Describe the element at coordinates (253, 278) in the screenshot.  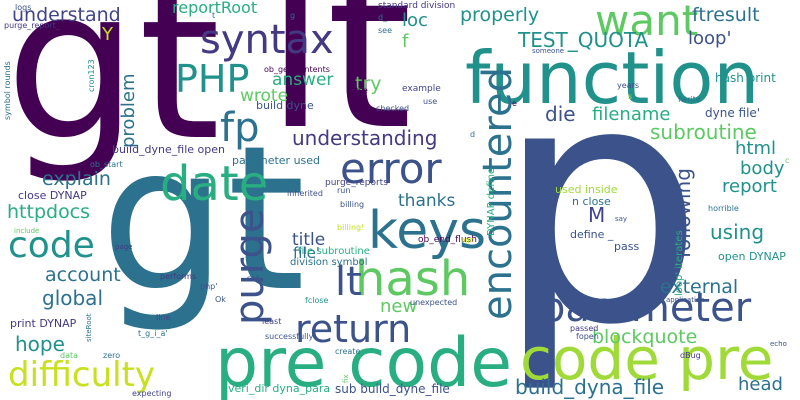
I see `cloud-word: set` at that location.